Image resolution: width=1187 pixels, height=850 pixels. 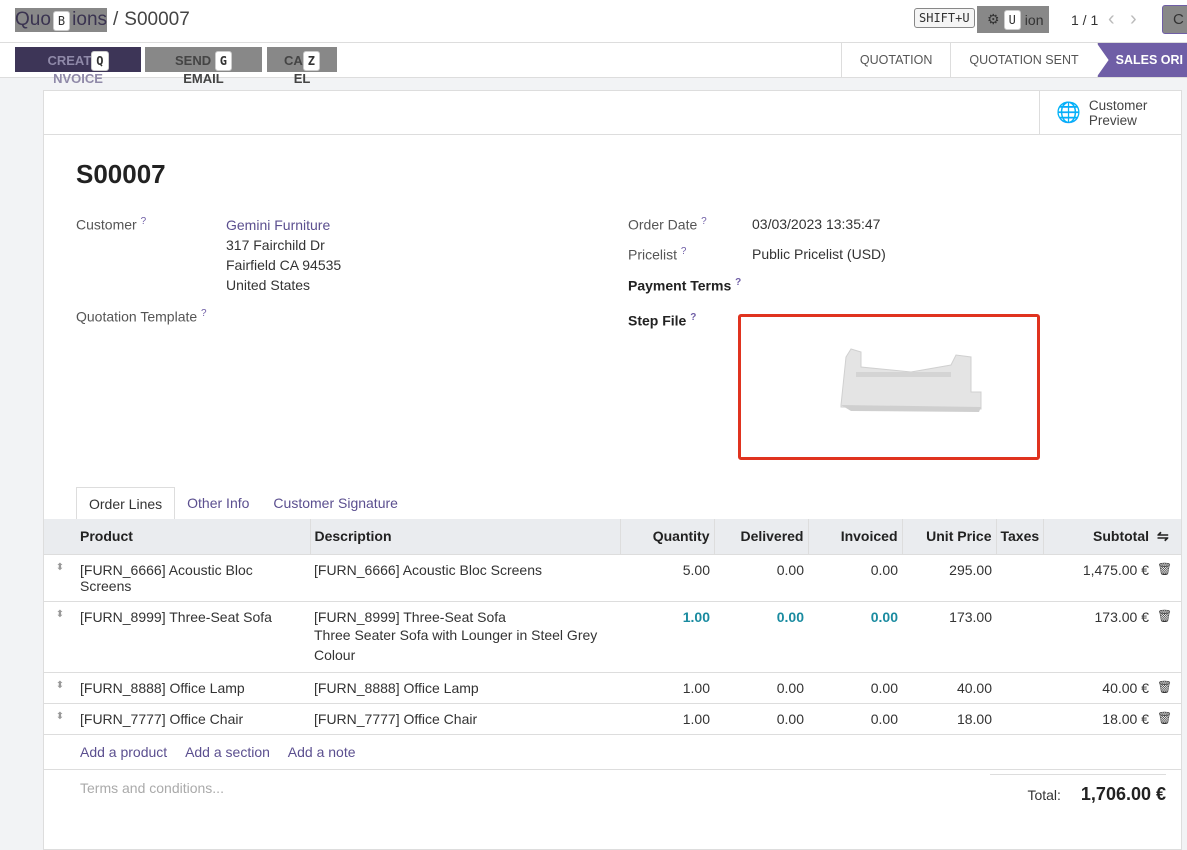 What do you see at coordinates (816, 224) in the screenshot?
I see `order-date-field: 03/03/2023 13:35:47` at bounding box center [816, 224].